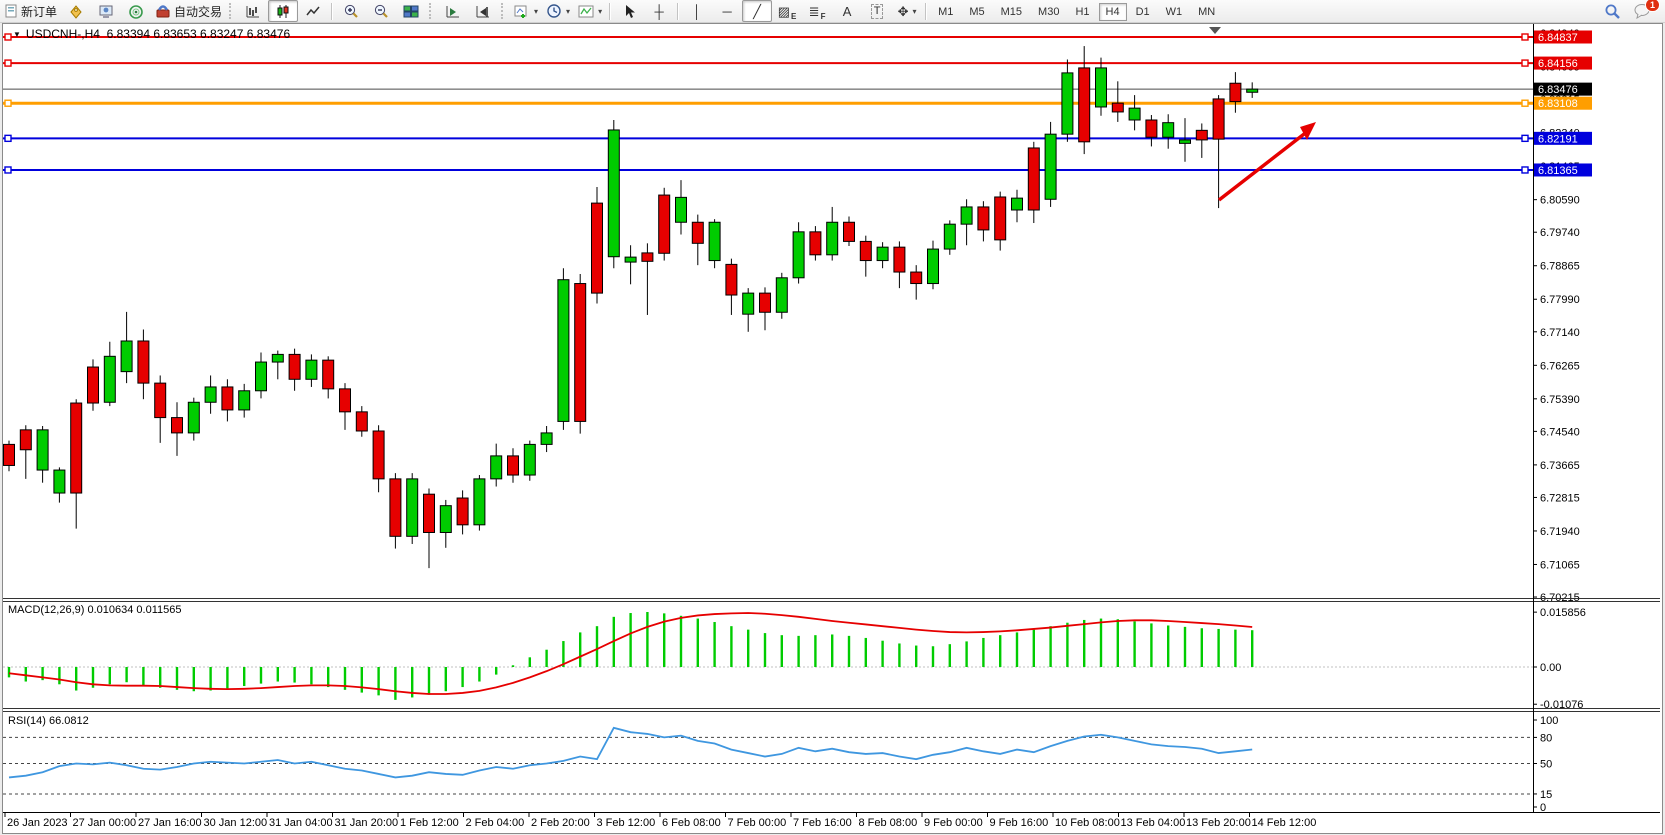 This screenshot has height=835, width=1665. Describe the element at coordinates (1112, 12) in the screenshot. I see `timeframe-H4: H4` at that location.